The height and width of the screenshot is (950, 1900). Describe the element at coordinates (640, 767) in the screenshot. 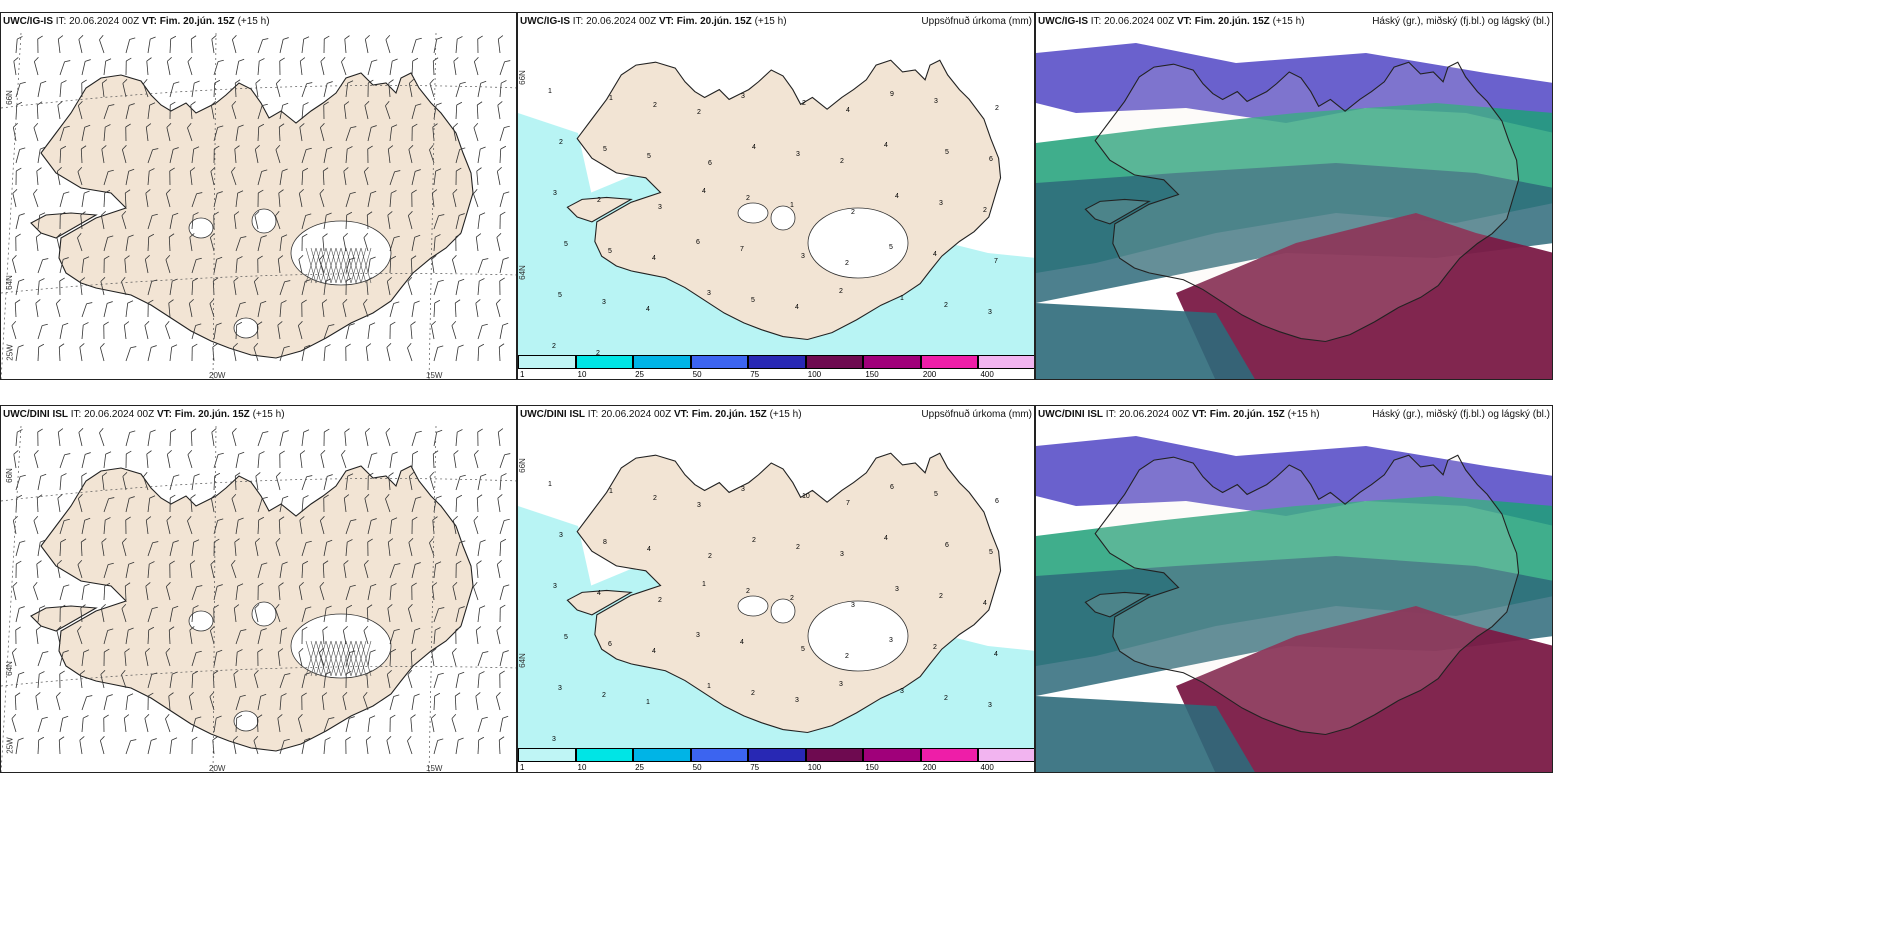

I see `colorbar-label: 25` at that location.